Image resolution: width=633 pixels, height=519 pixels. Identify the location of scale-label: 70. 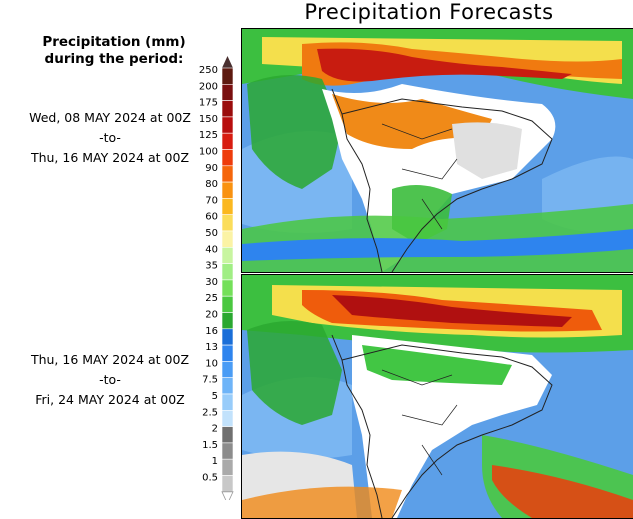
(211, 200).